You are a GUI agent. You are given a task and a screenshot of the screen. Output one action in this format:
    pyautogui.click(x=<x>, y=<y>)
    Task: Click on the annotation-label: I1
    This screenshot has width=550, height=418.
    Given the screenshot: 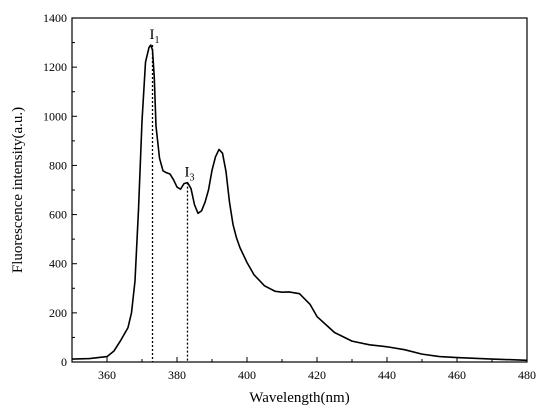 What is the action you would take?
    pyautogui.click(x=155, y=36)
    